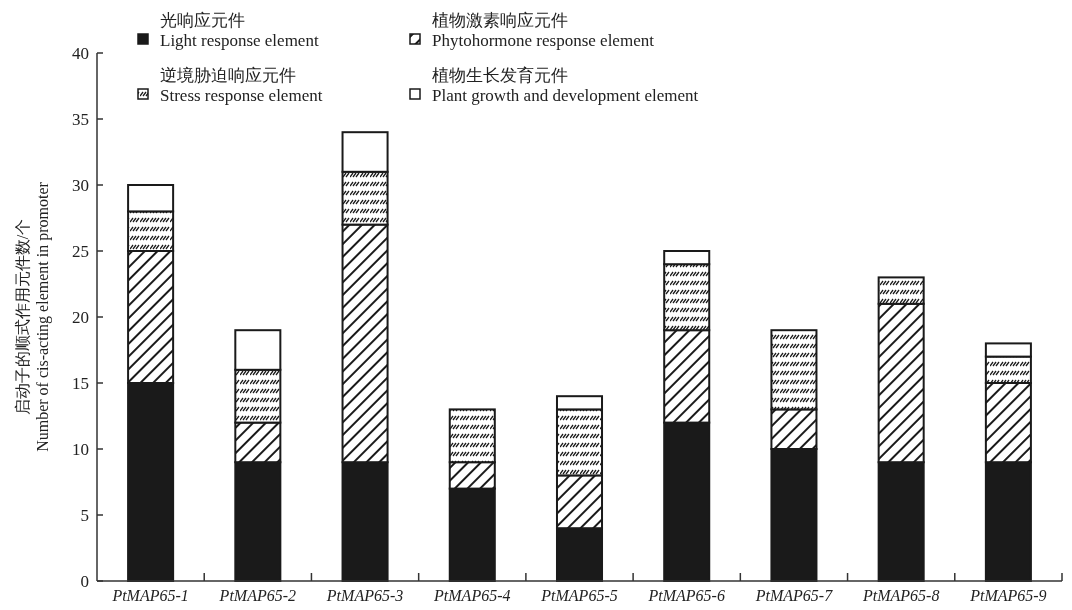 The width and height of the screenshot is (1072, 610). Describe the element at coordinates (543, 30) in the screenshot. I see `legend-label: 植物激素响应元件 Phytohormone response element` at that location.